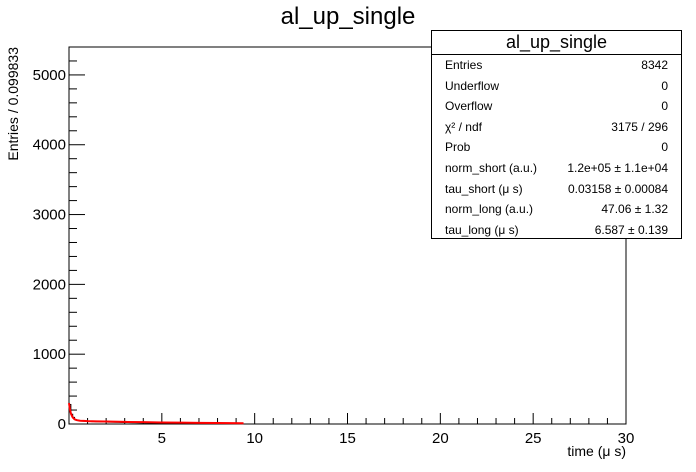 Image resolution: width=696 pixels, height=472 pixels. Describe the element at coordinates (556, 209) in the screenshot. I see `stats-row: norm_long (a.u.) 47.06 ± 1.32` at that location.